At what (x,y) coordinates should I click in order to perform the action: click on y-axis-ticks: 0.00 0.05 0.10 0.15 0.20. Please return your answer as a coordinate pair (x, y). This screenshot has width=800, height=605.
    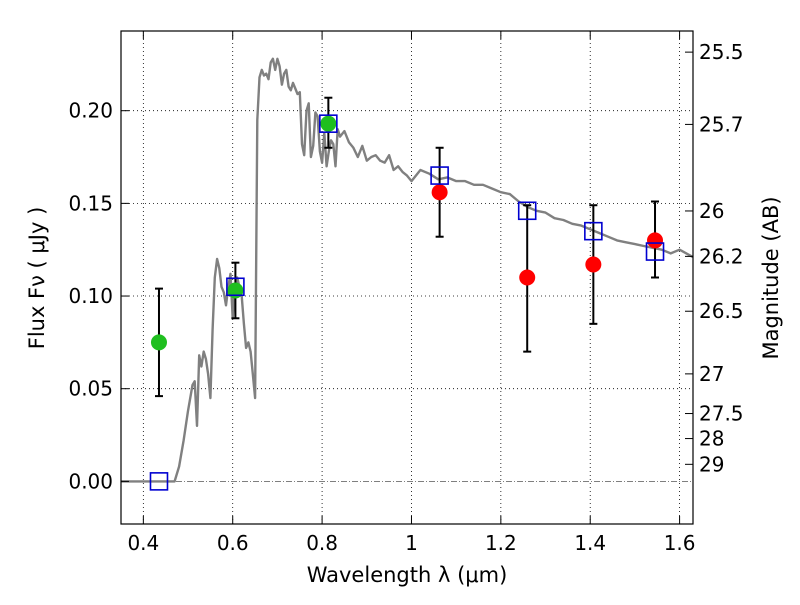
    Looking at the image, I should click on (98, 296).